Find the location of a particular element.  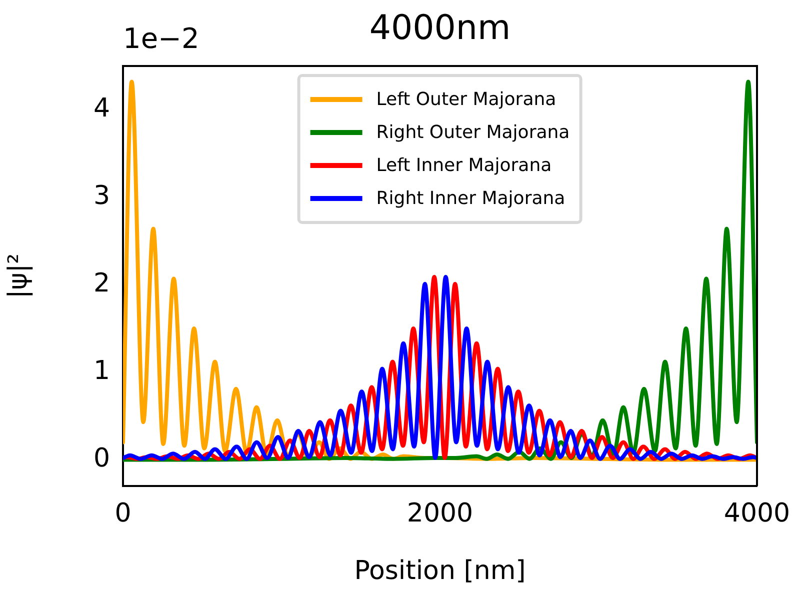

legend-label: Right Outer Majorana is located at coordinates (473, 132).